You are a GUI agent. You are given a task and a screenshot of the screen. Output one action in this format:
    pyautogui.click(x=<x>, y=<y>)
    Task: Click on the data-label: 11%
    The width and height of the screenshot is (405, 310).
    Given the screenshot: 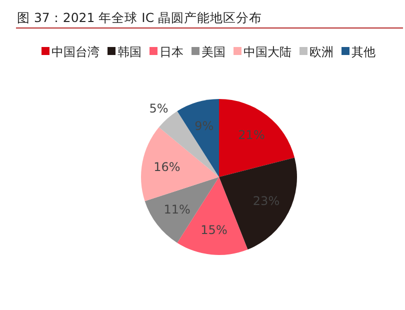 What is the action you would take?
    pyautogui.click(x=177, y=209)
    